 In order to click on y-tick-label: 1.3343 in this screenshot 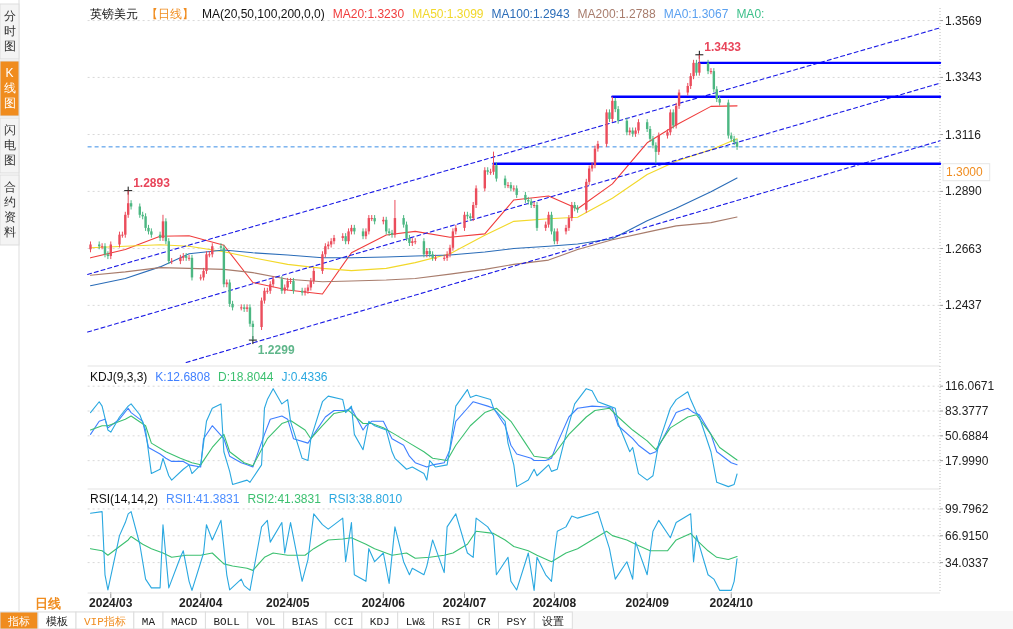, I will do `click(964, 77)`.